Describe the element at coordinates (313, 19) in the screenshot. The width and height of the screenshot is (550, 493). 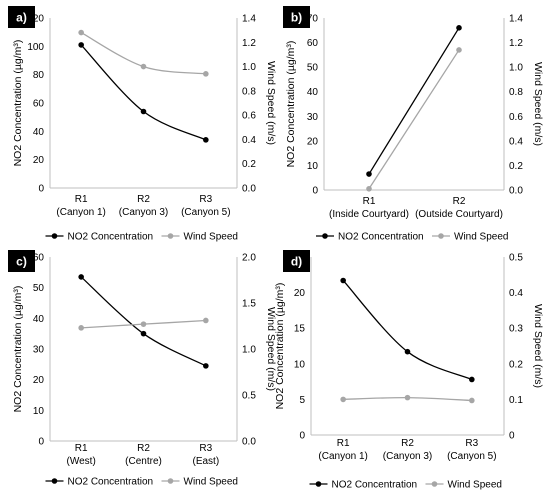
I see `left-tick-label: 70` at that location.